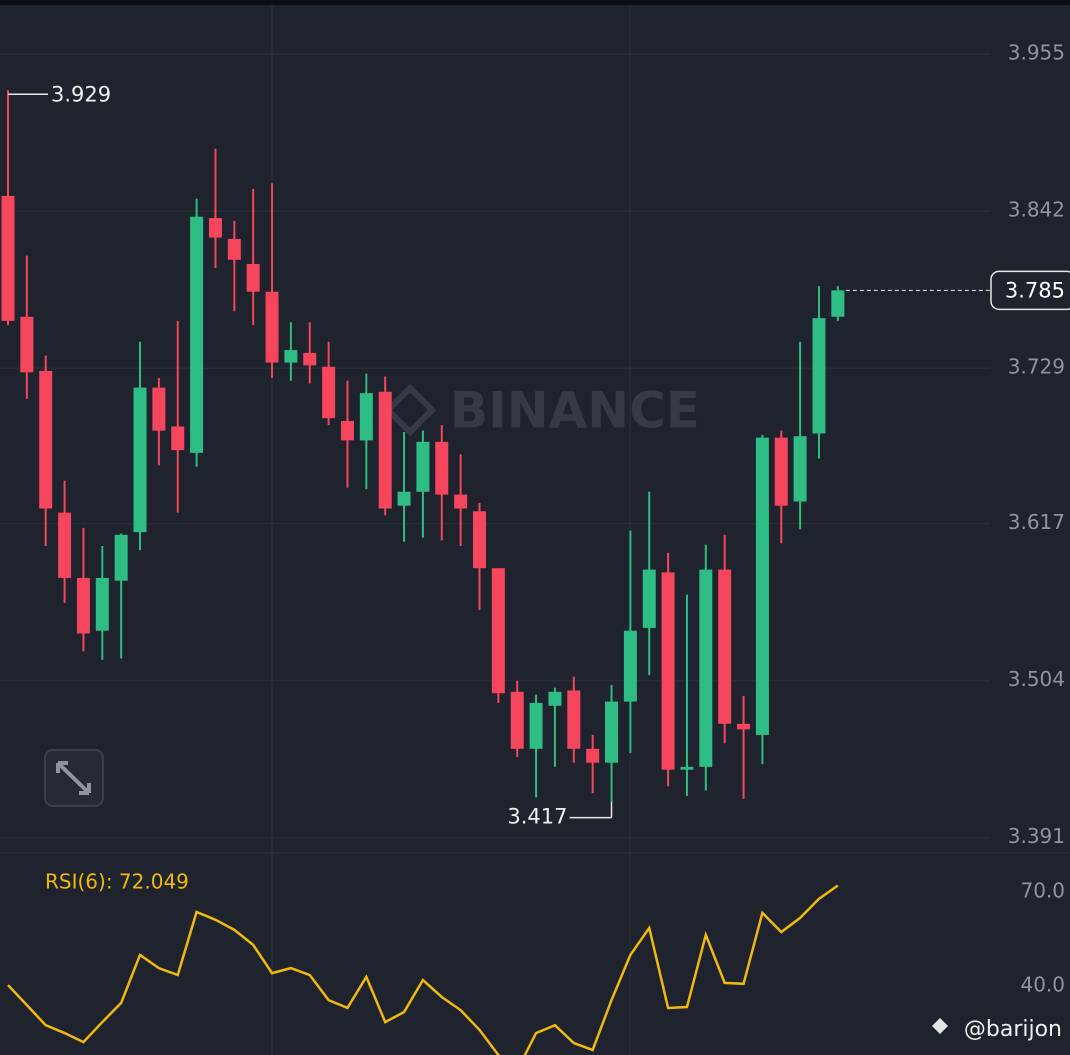 Image resolution: width=1070 pixels, height=1055 pixels. What do you see at coordinates (1042, 984) in the screenshot?
I see `y-tick-label: 40.0` at bounding box center [1042, 984].